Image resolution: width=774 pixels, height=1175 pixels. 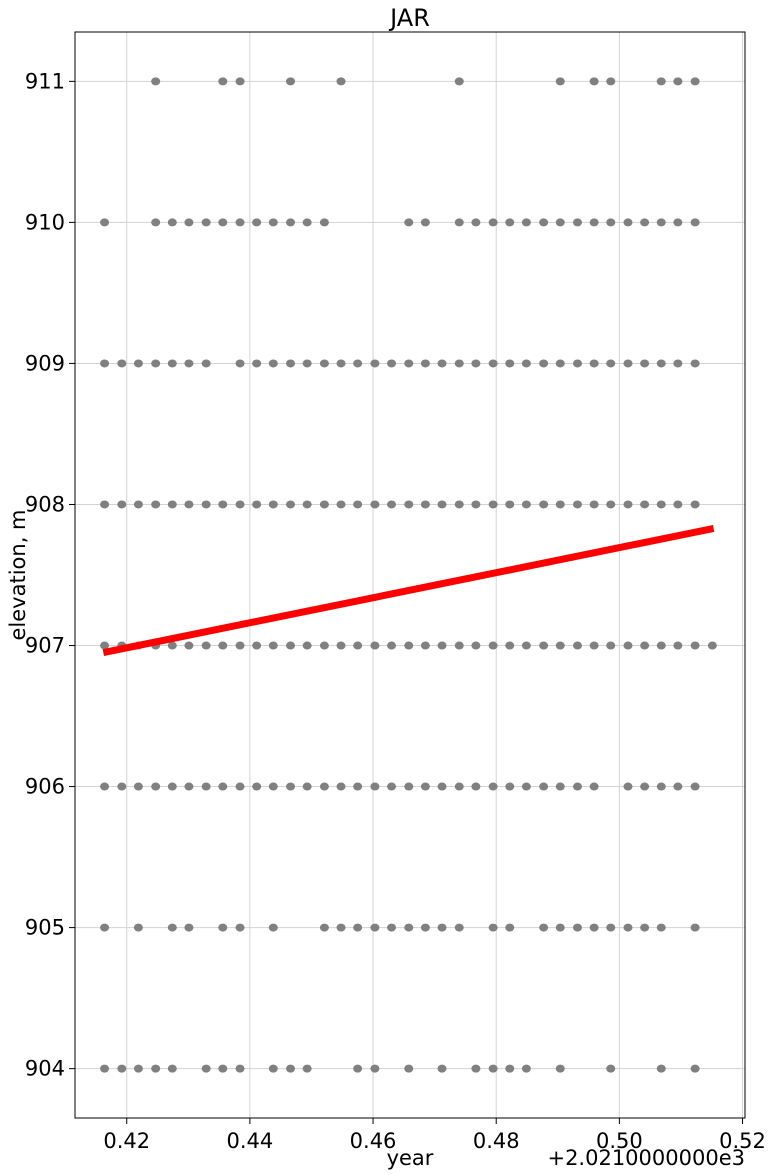 I want to click on x-tick-label: 0.50, so click(x=619, y=1141).